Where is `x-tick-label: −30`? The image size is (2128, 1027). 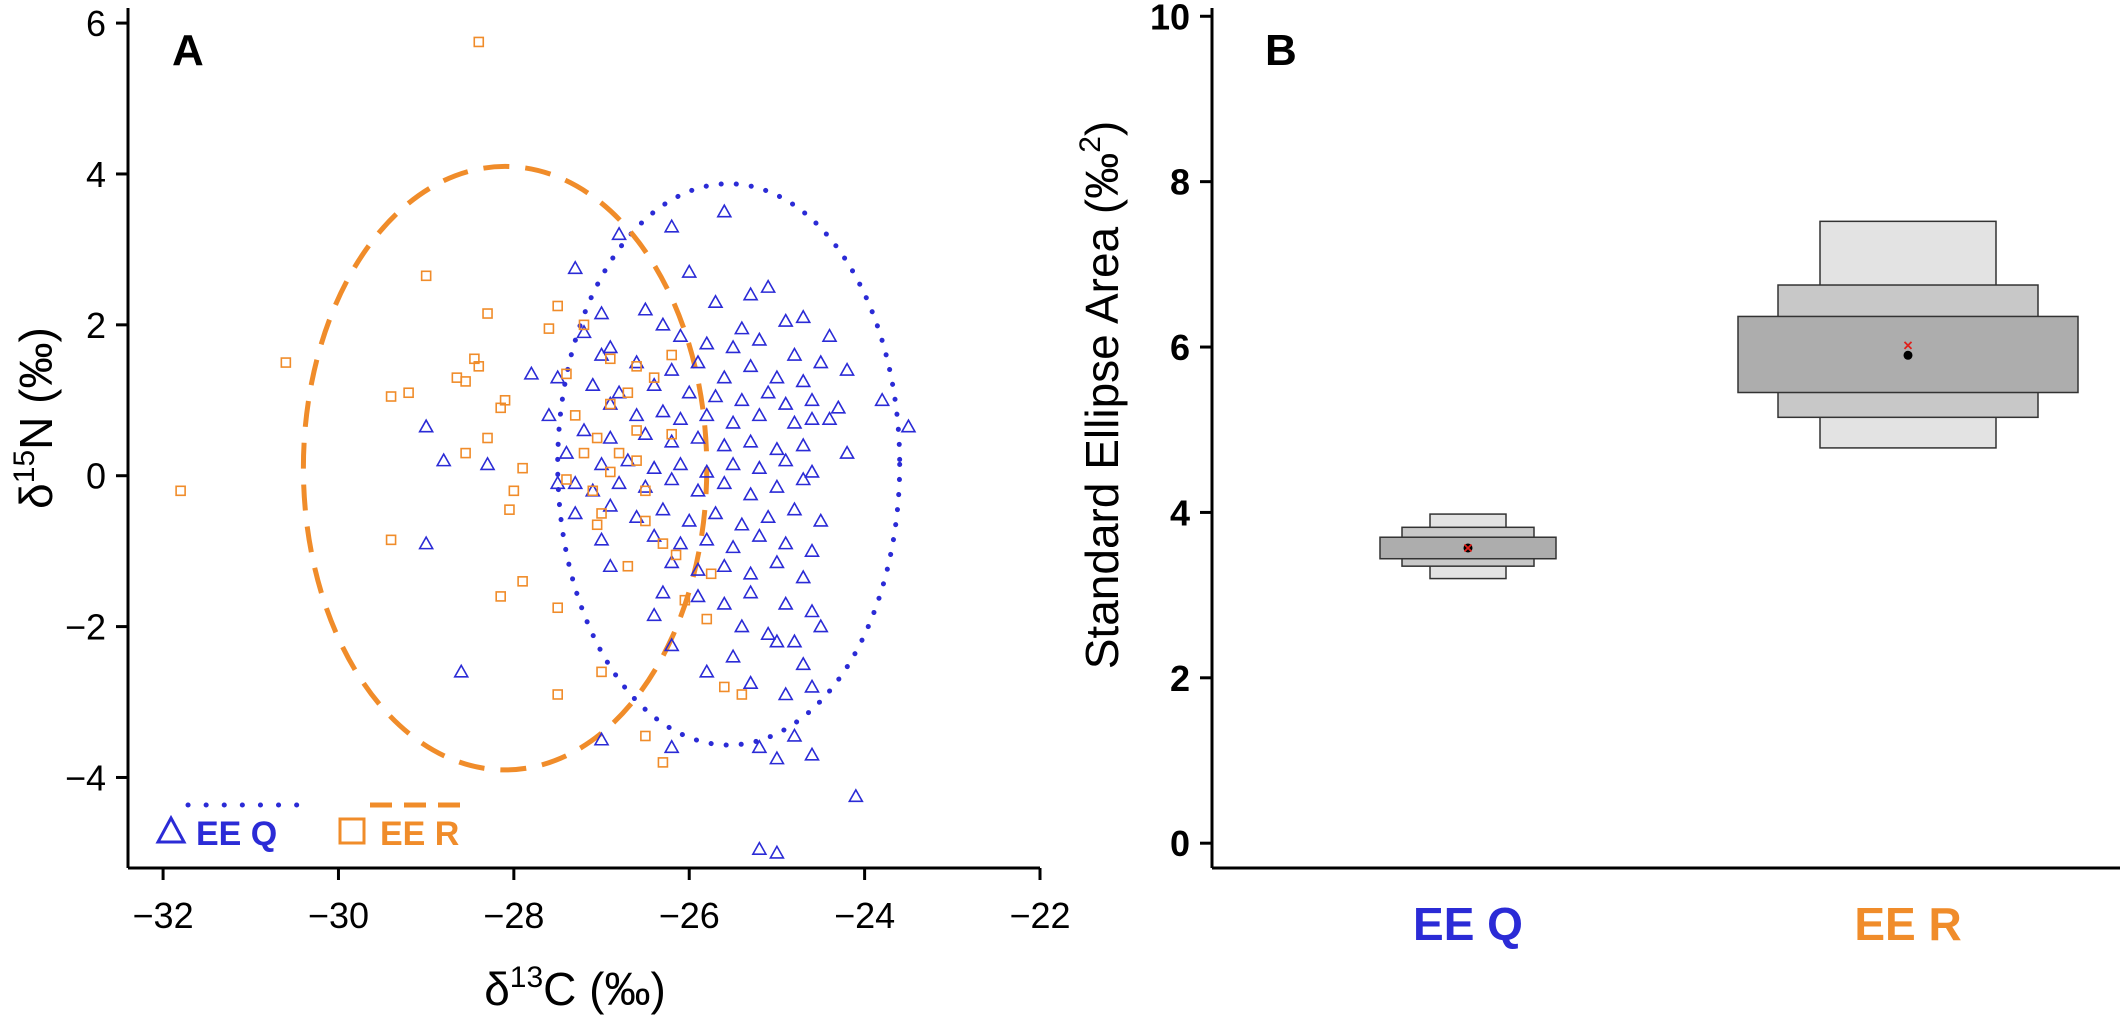 x-tick-label: −30 is located at coordinates (338, 915).